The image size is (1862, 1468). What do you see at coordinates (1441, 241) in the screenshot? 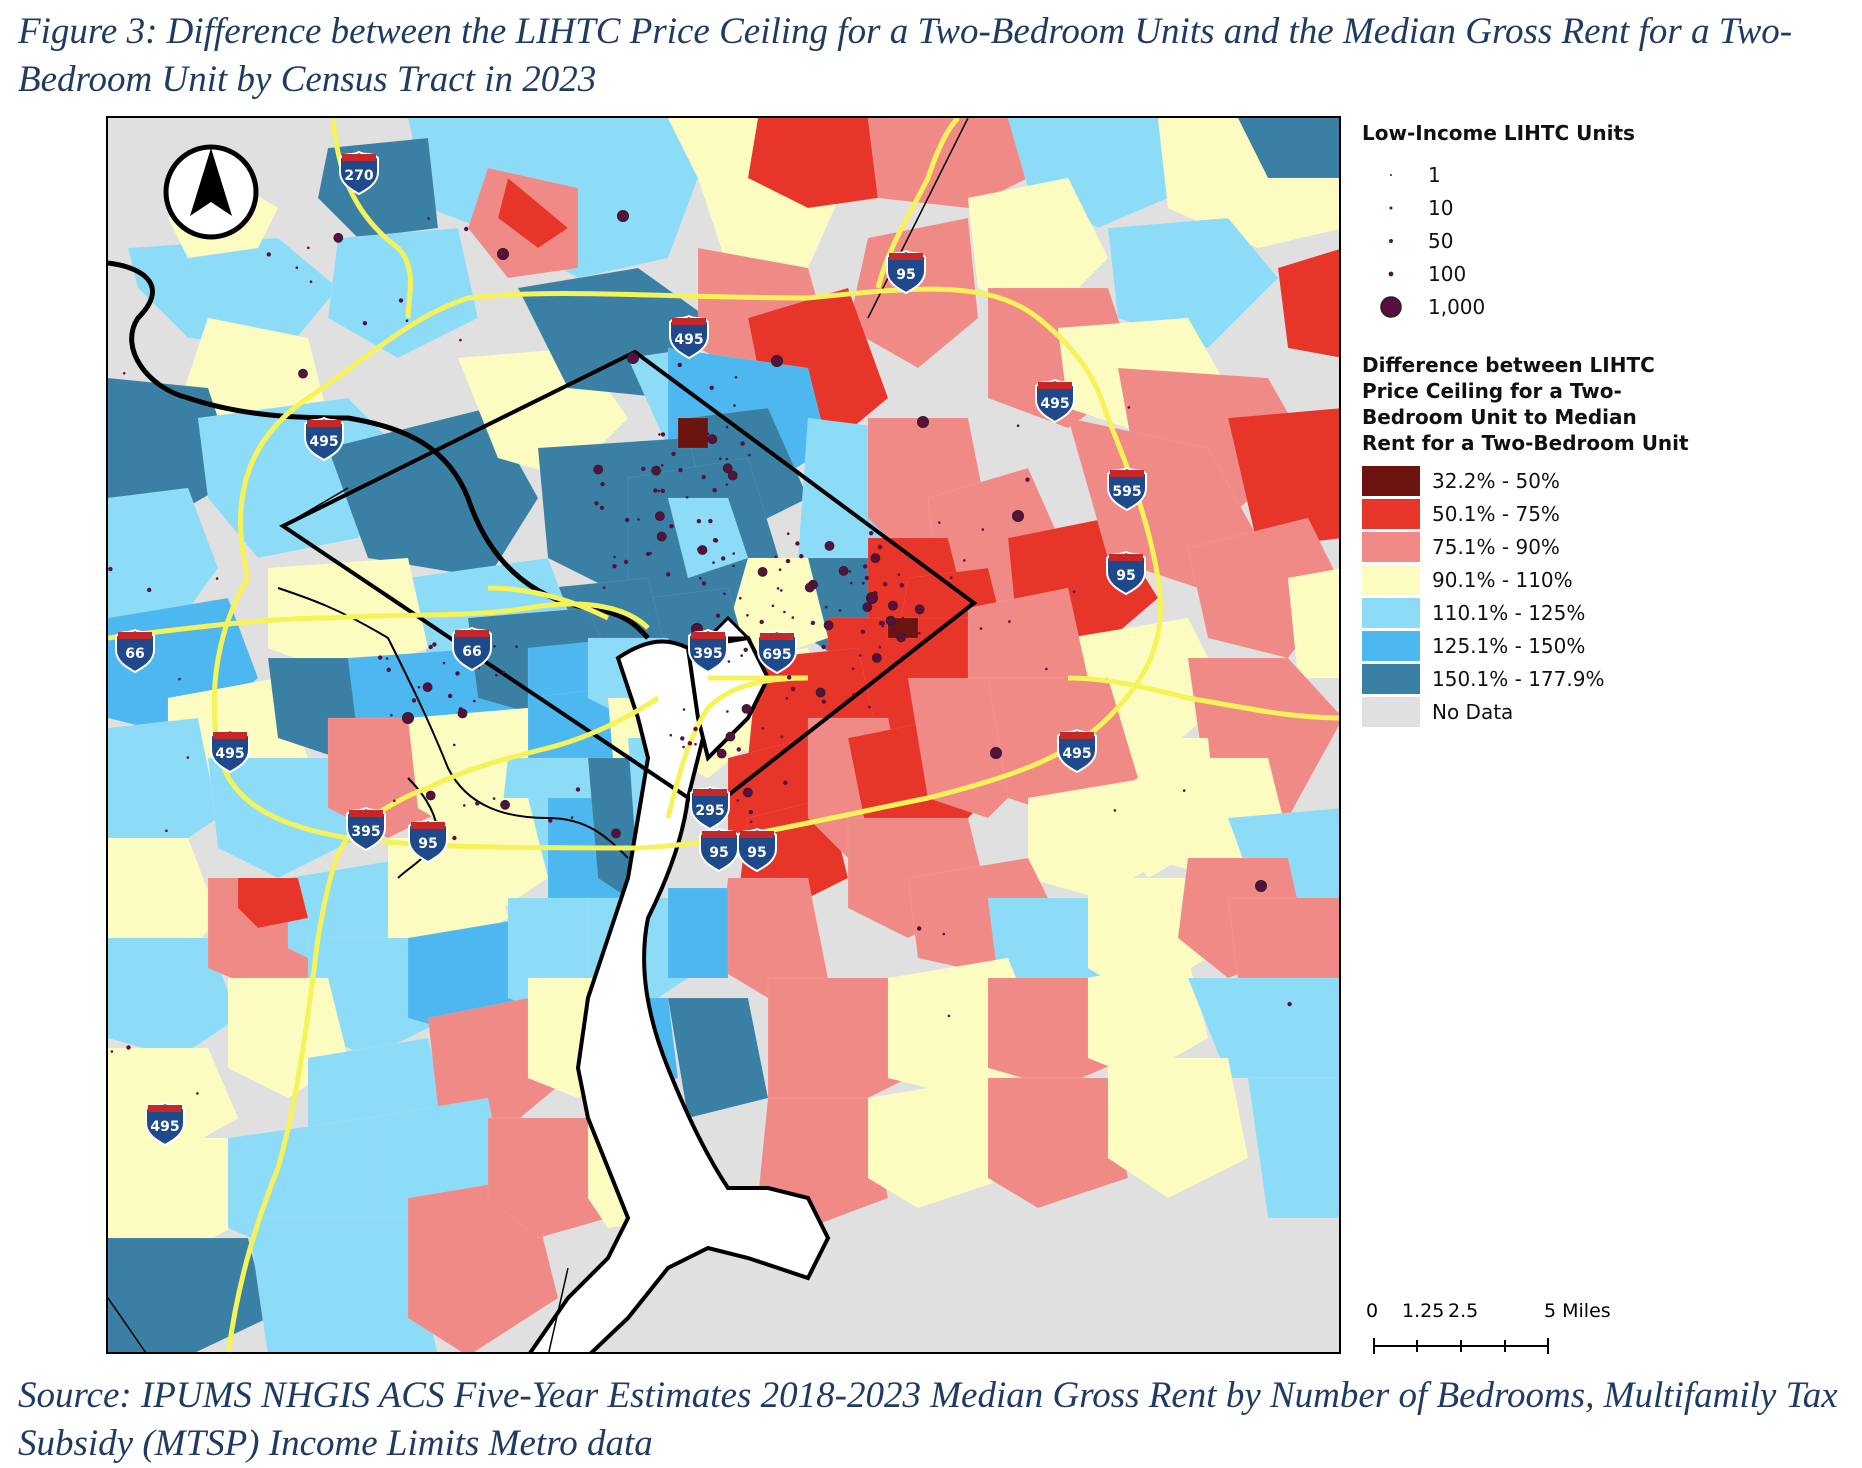
I see `legend-size-label: 50` at bounding box center [1441, 241].